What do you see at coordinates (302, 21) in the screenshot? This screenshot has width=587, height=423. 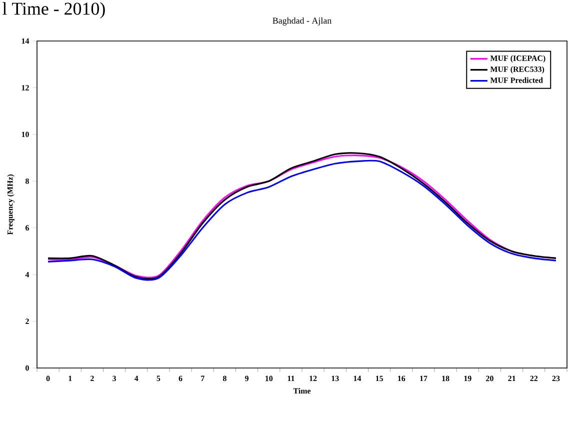 I see `chart-title: Baghdad - Ajlan` at bounding box center [302, 21].